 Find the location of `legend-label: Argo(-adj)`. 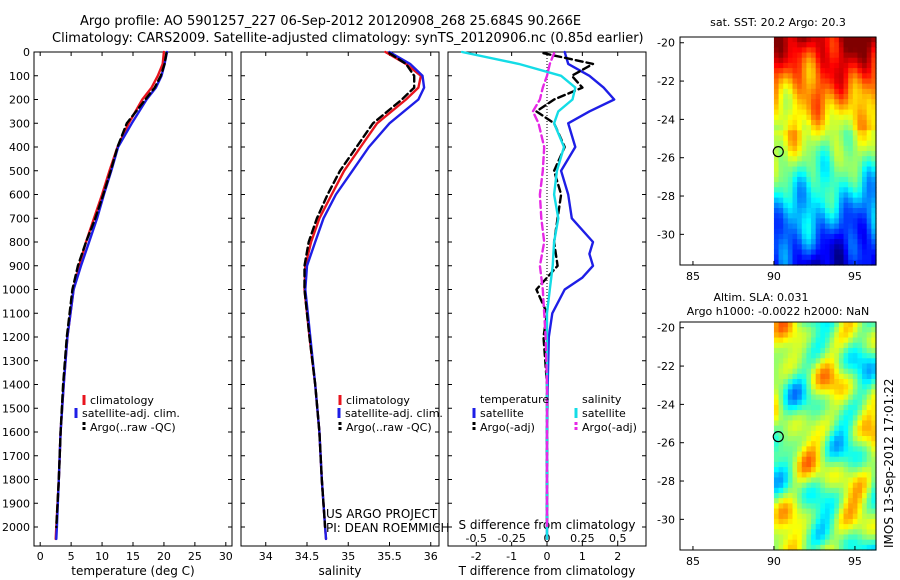

legend-label: Argo(-adj) is located at coordinates (609, 427).